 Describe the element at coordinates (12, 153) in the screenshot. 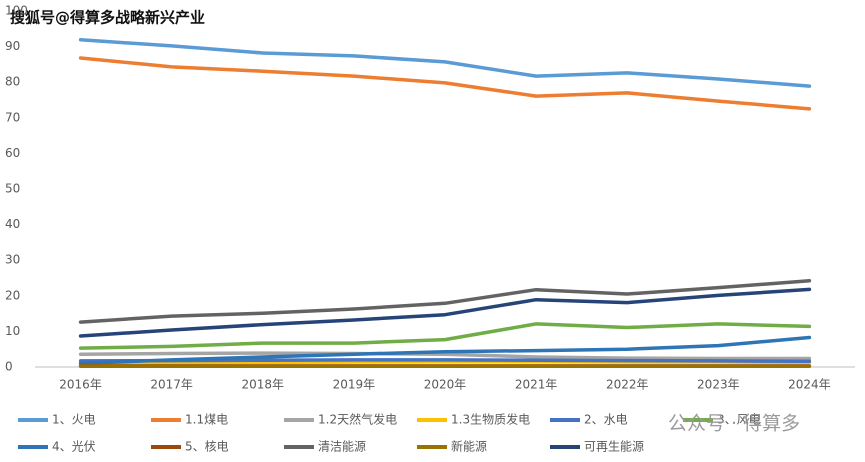

I see `y-tick-label: 60` at that location.